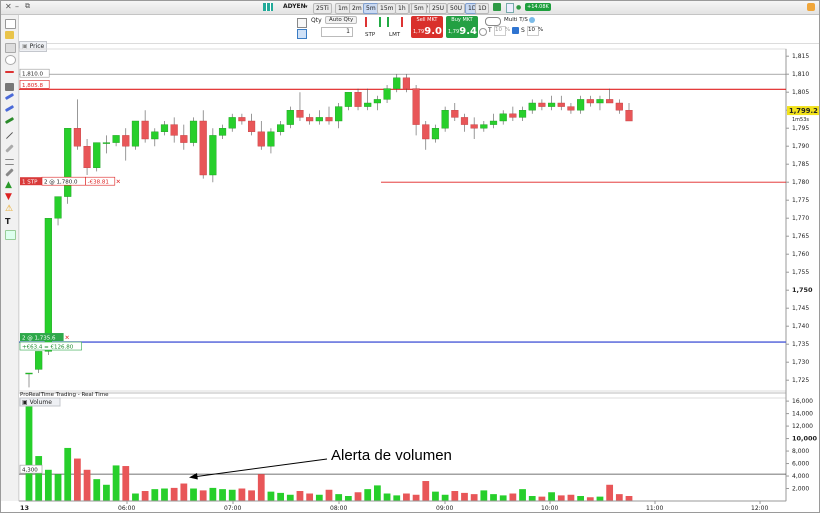 The height and width of the screenshot is (513, 820). I want to click on price-tick-label: 1,745, so click(800, 308).